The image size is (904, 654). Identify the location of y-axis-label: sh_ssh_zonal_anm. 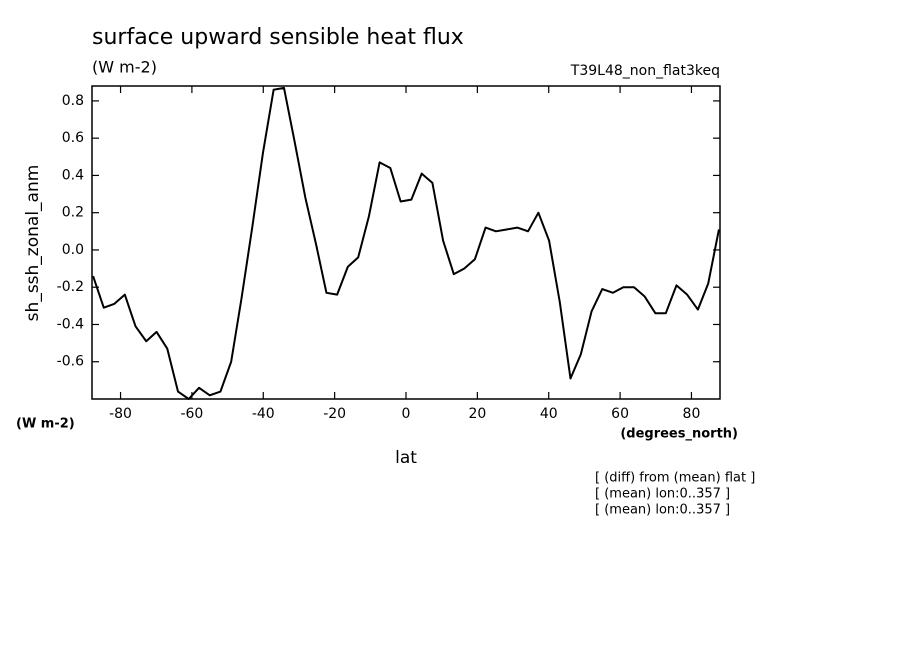
(33, 243).